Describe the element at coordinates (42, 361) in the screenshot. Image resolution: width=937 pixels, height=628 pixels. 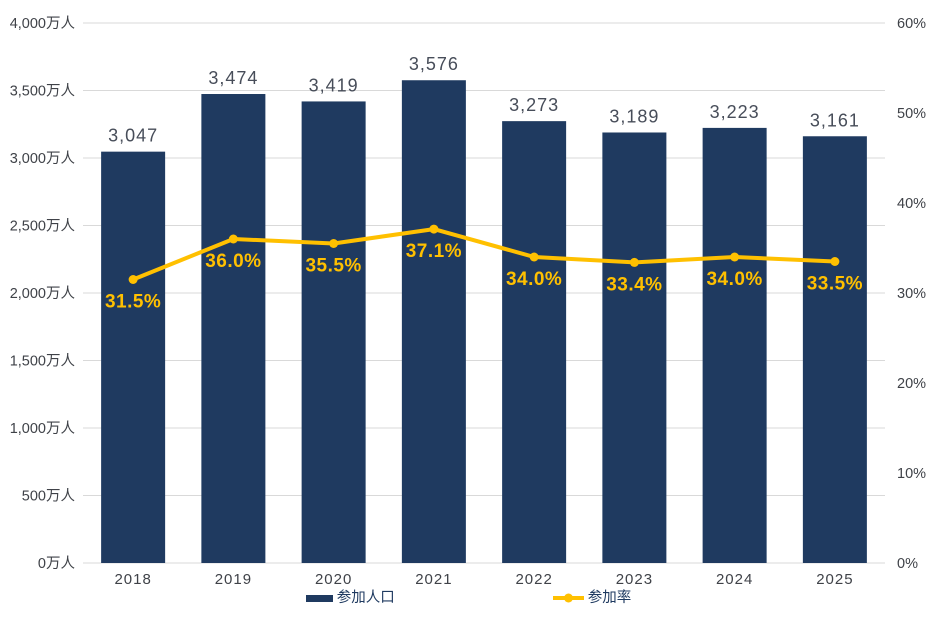
I see `left-axis-tick-label: 1,500万人` at that location.